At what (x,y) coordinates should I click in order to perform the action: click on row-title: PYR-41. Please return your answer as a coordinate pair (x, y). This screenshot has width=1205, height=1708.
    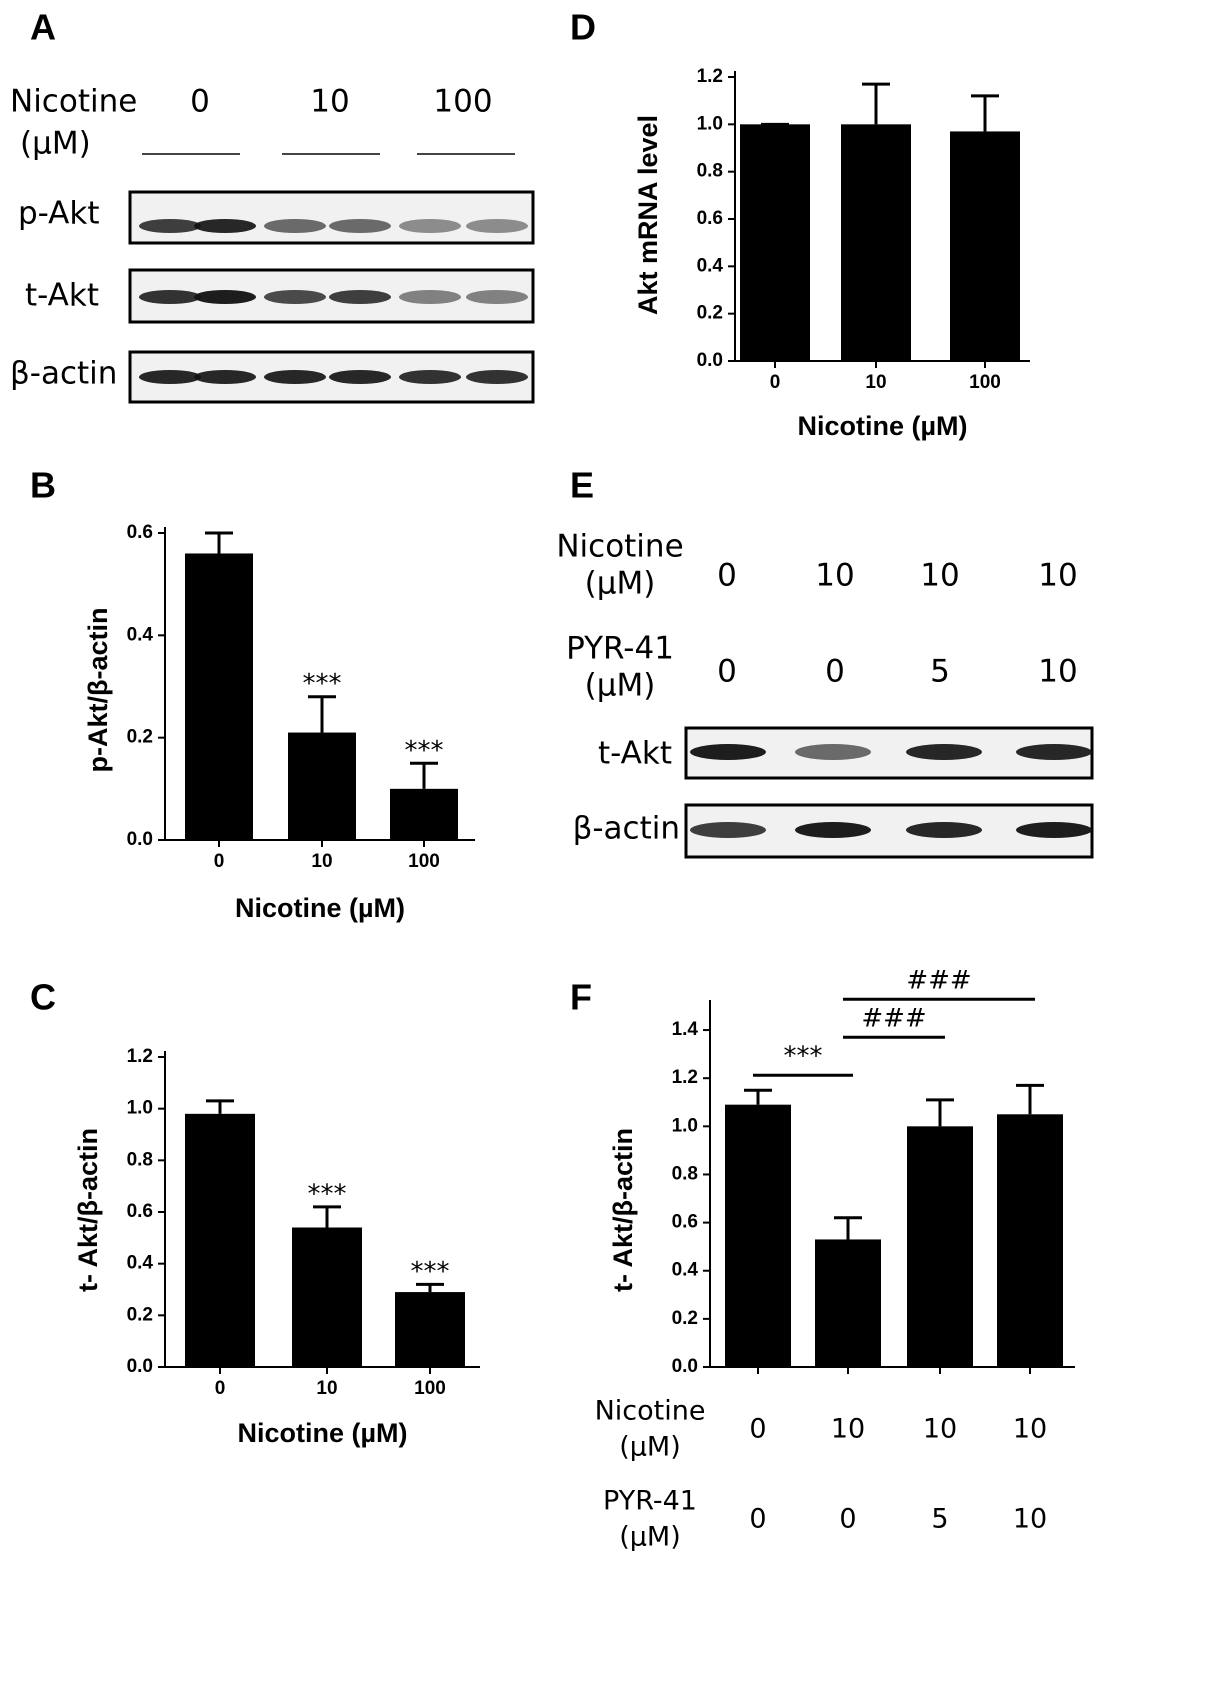
    Looking at the image, I should click on (650, 1501).